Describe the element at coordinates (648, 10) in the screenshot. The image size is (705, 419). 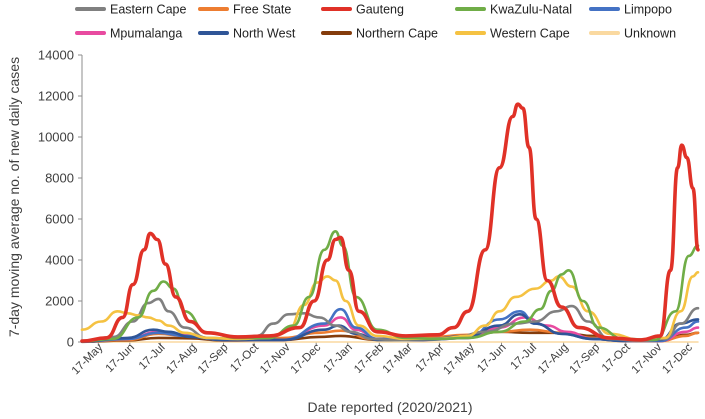
I see `legend-label-limpopo: Limpopo` at that location.